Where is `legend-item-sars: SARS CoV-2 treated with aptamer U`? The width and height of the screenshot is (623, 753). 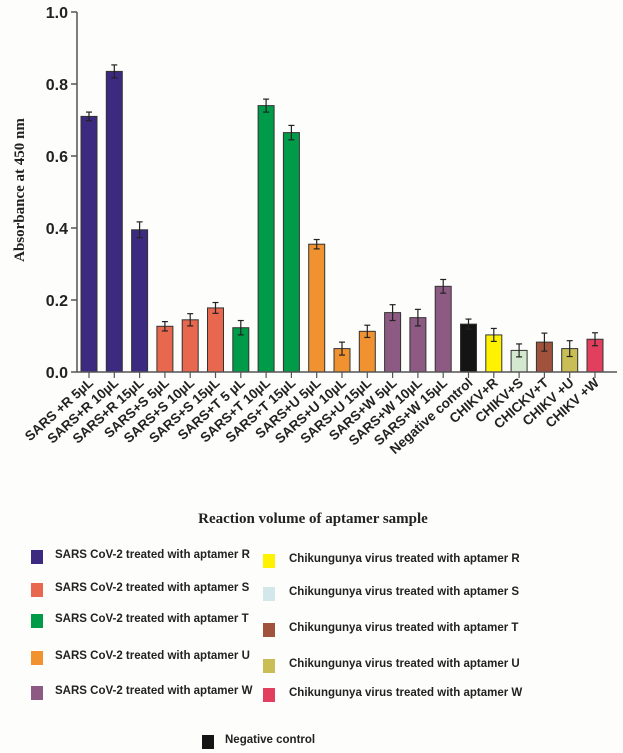
legend-item-sars: SARS CoV-2 treated with aptamer U is located at coordinates (152, 656).